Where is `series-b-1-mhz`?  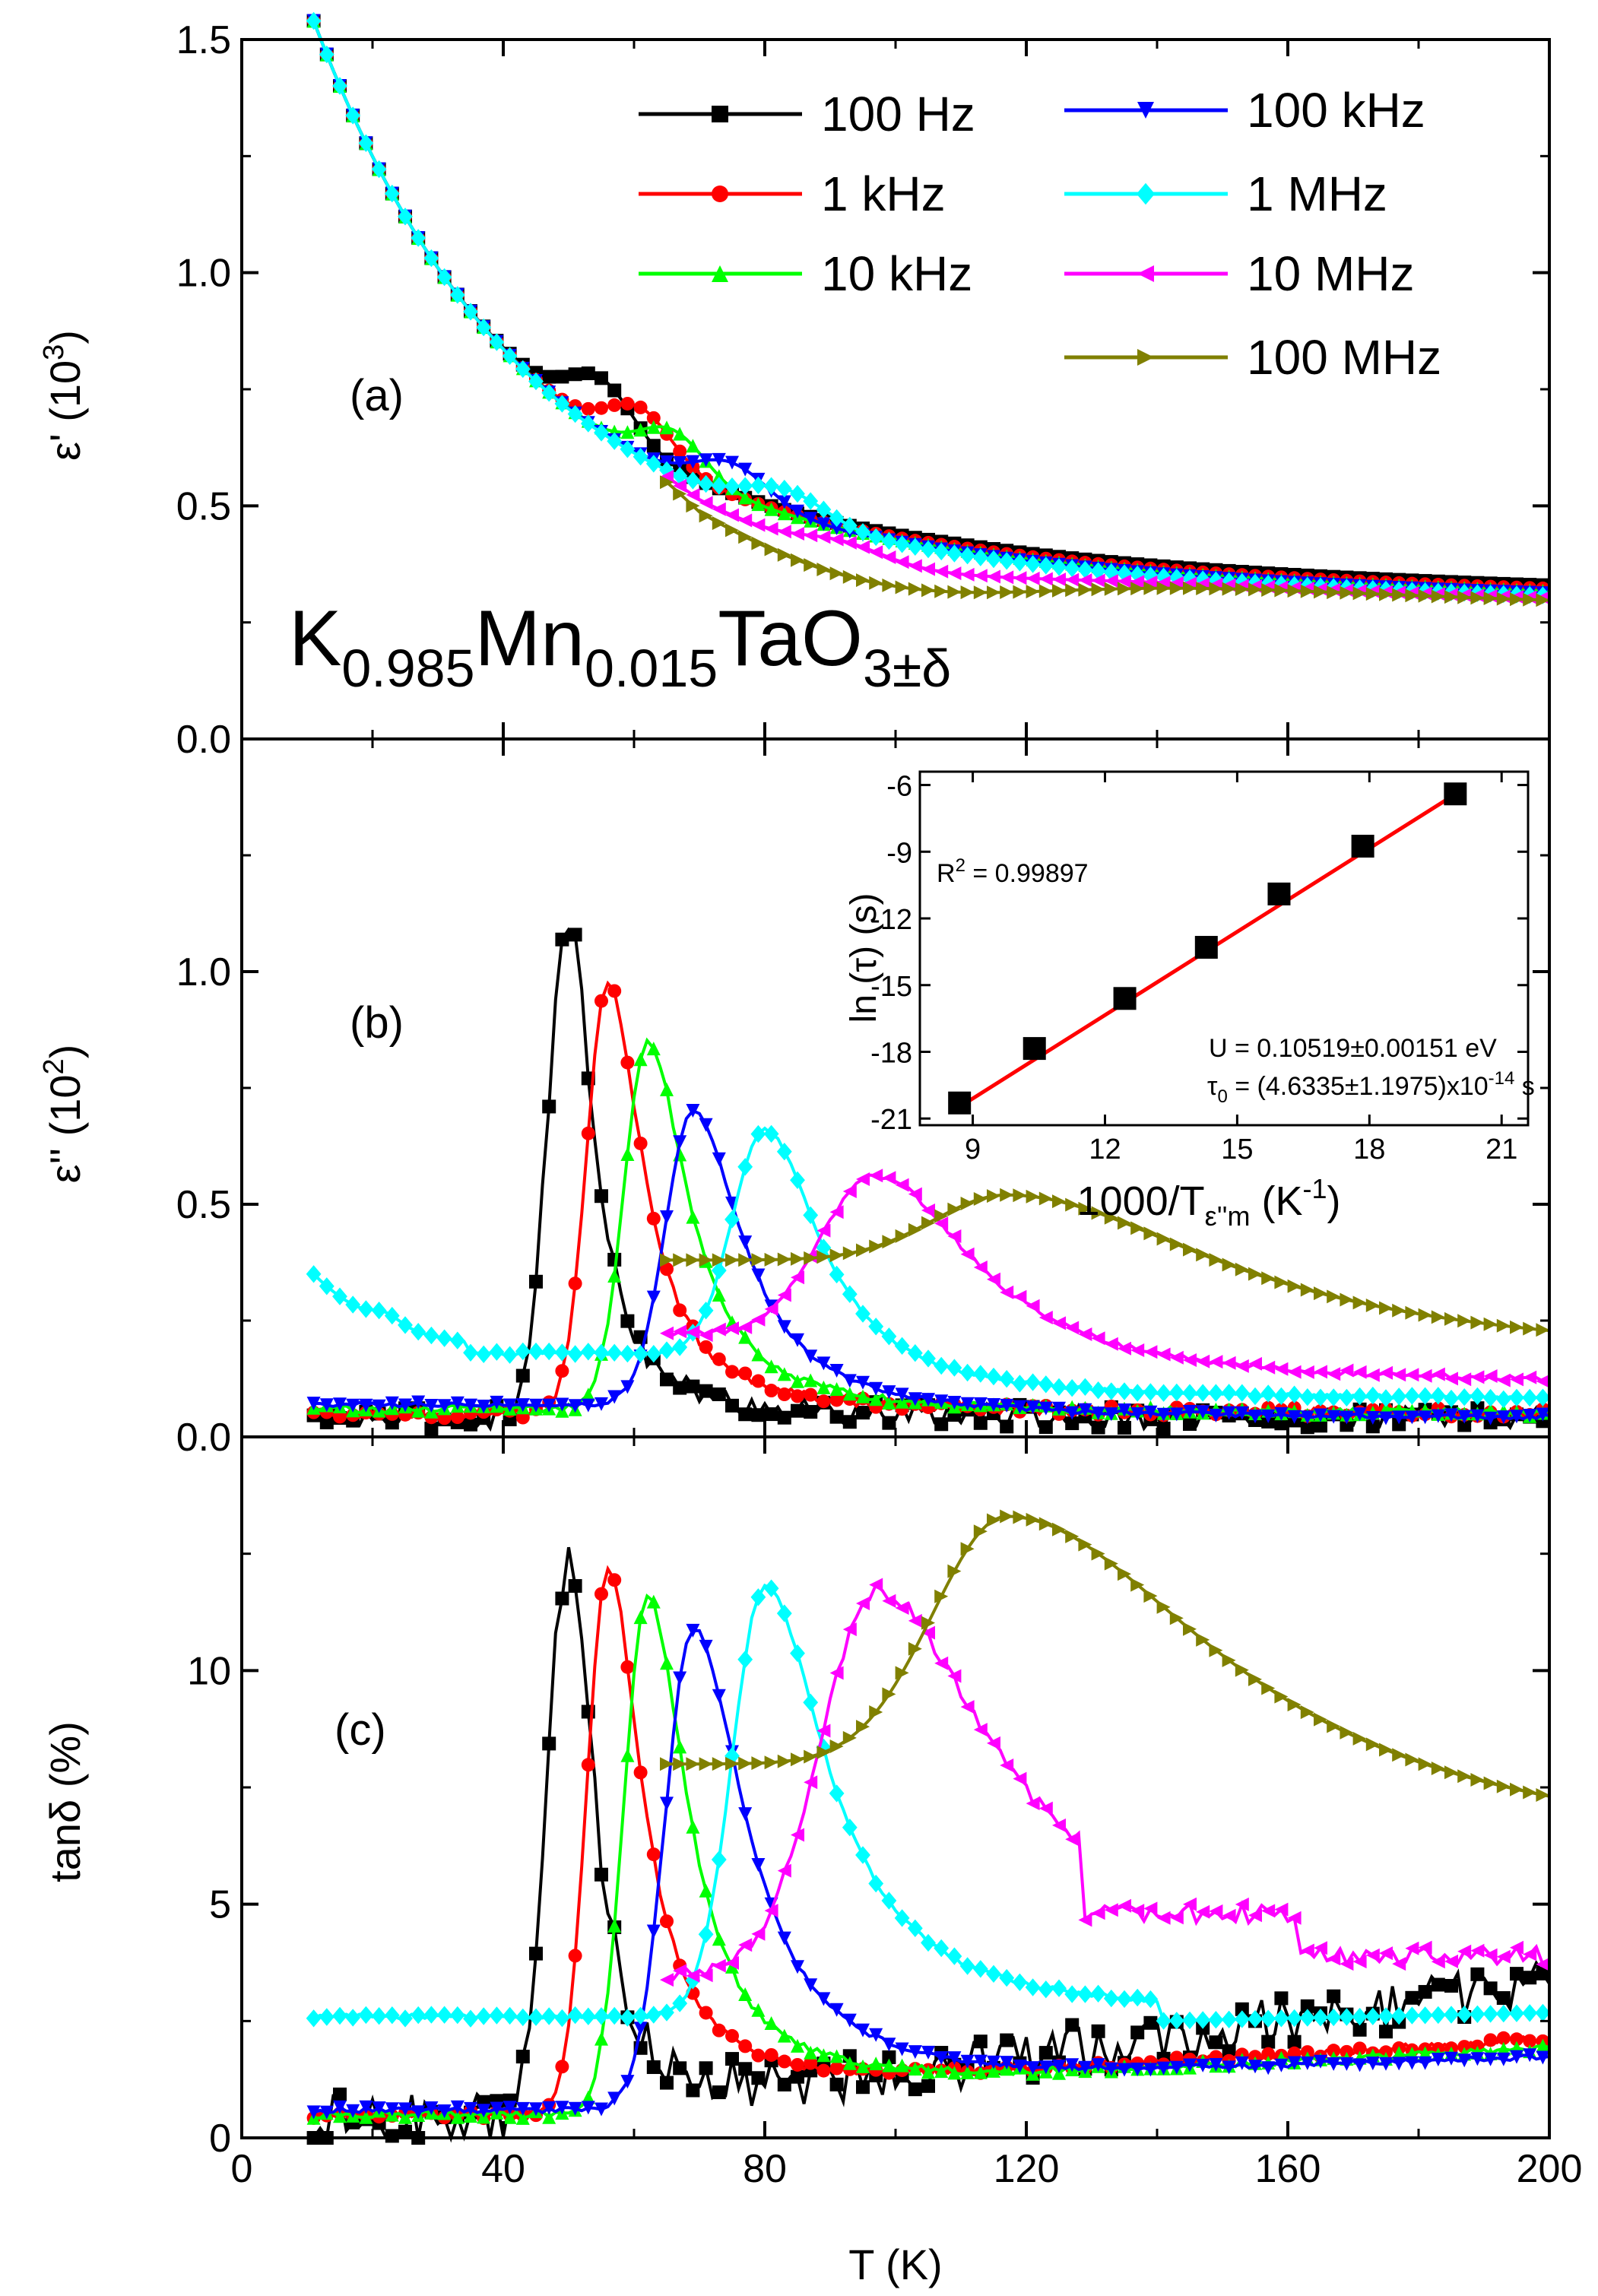
series-b-1-mhz is located at coordinates (928, 1266).